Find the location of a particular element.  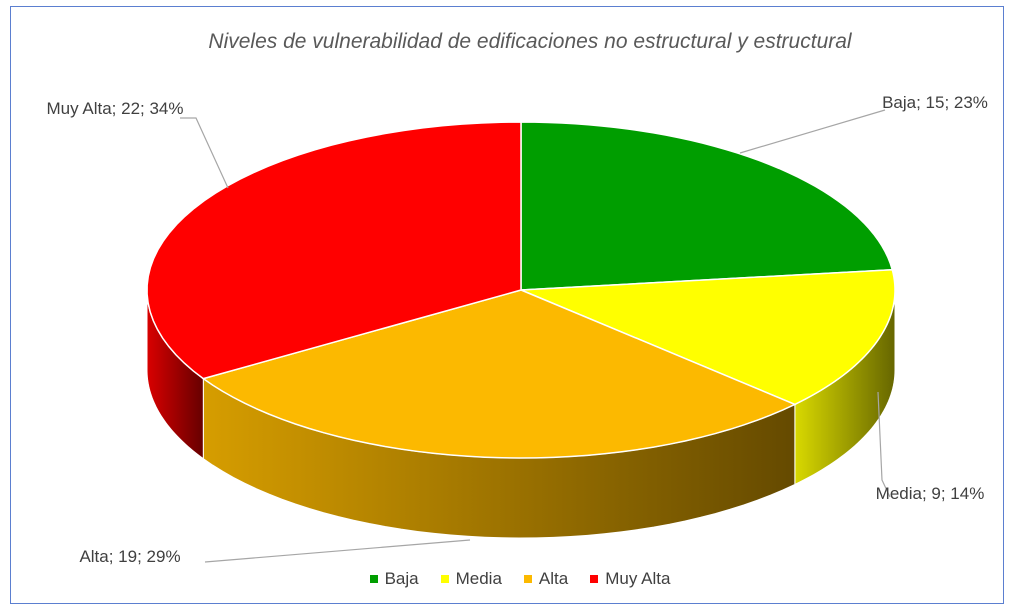

legend-item: Muy Alta is located at coordinates (630, 579).